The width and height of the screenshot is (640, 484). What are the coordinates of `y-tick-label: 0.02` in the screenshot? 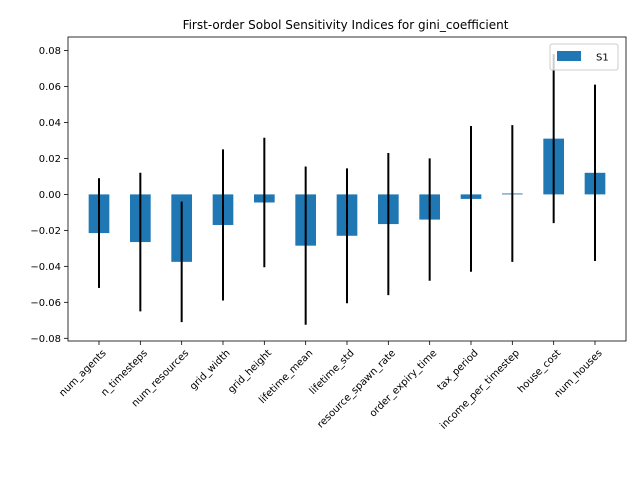 It's located at (50, 159).